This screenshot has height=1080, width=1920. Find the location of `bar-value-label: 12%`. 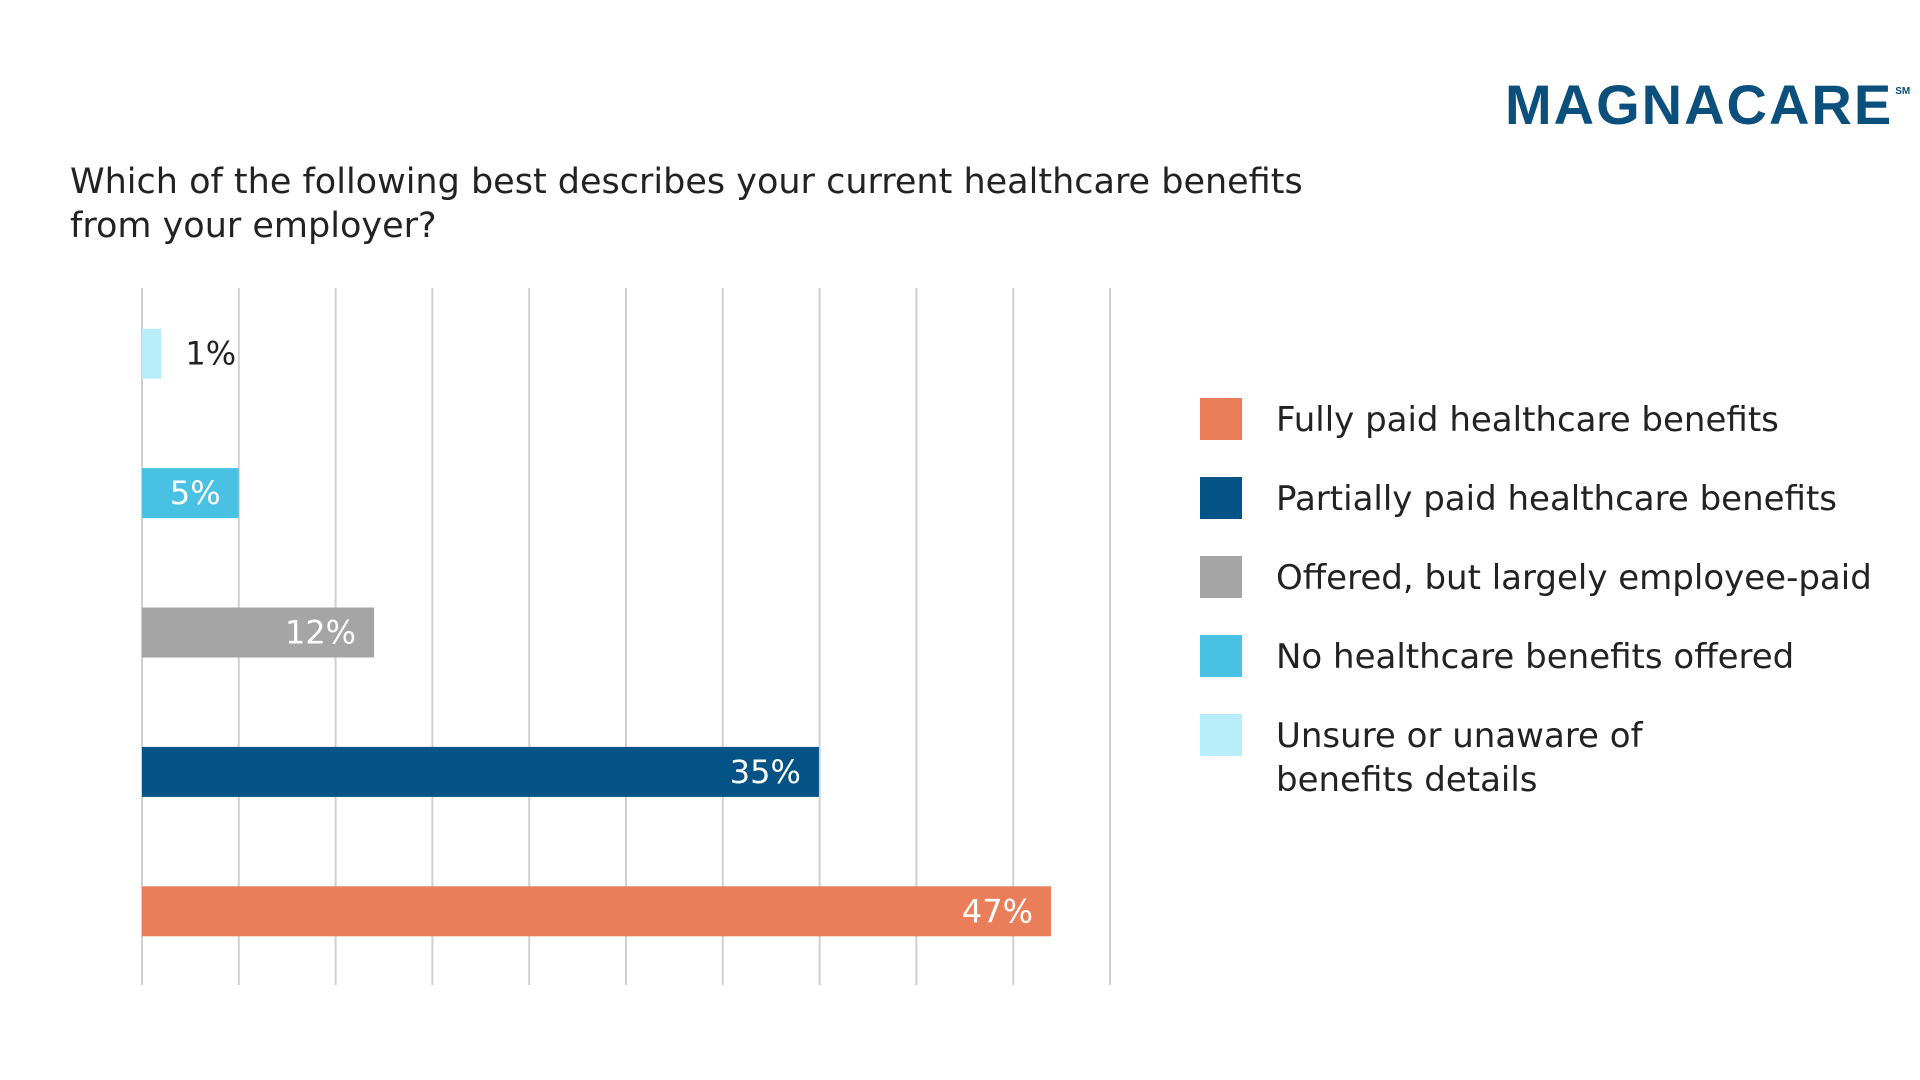

bar-value-label: 12% is located at coordinates (320, 633).